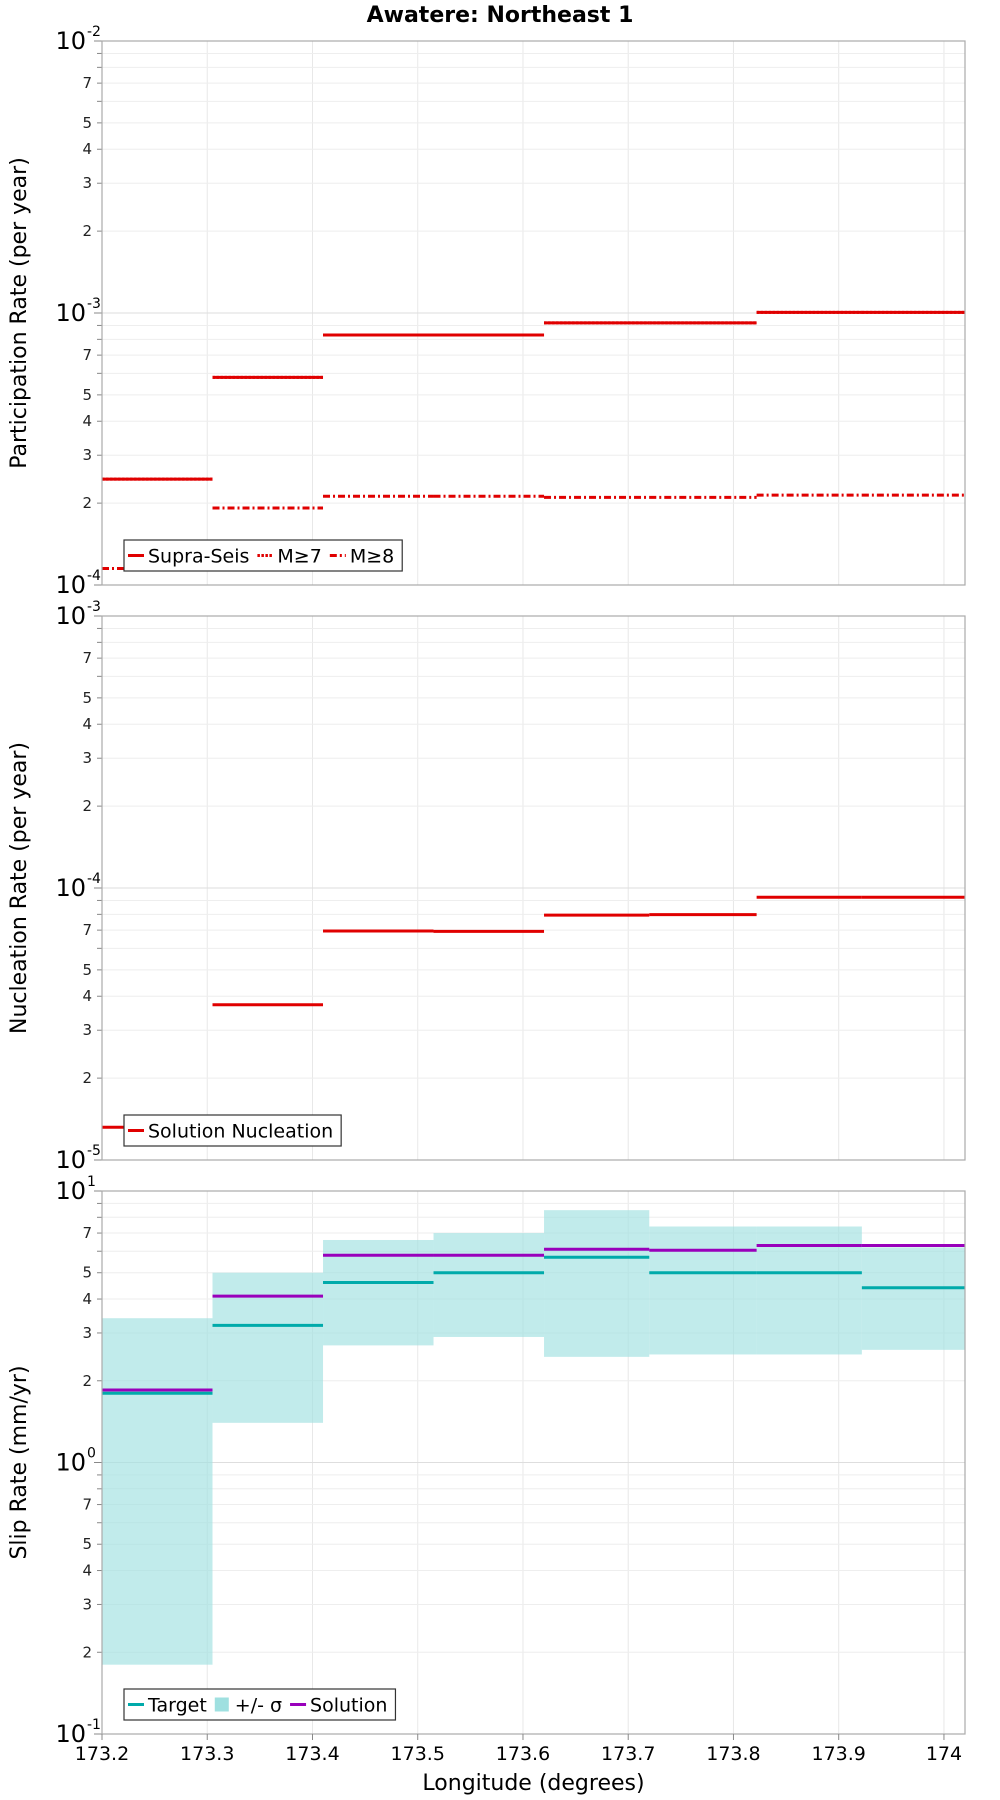 The width and height of the screenshot is (1000, 1800). Describe the element at coordinates (221, 1704) in the screenshot. I see `legend-swatch` at that location.